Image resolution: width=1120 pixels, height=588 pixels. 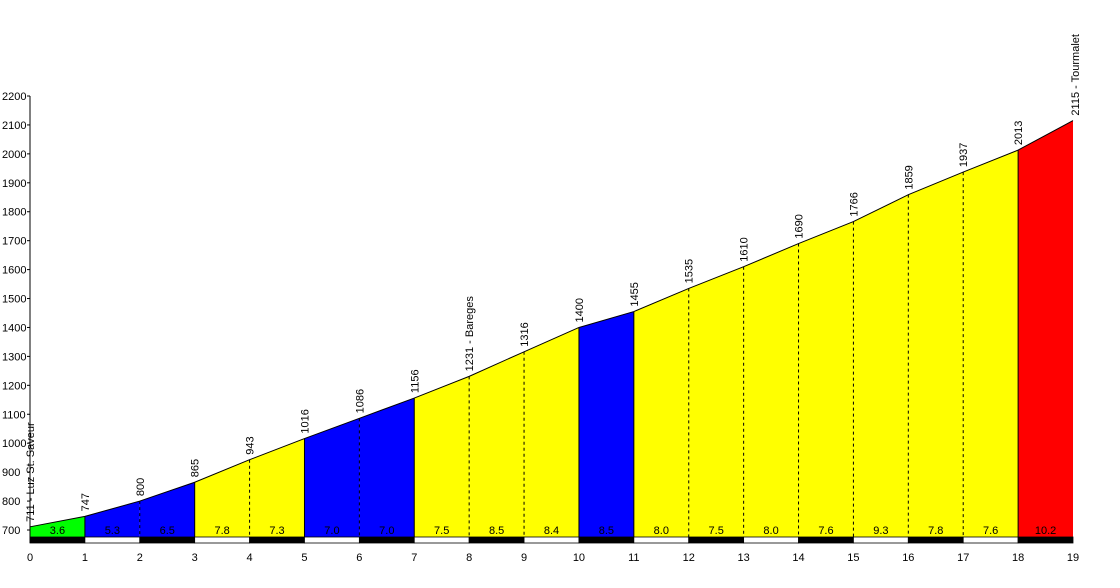 I want to click on y-tick-label: 900, so click(x=11, y=473).